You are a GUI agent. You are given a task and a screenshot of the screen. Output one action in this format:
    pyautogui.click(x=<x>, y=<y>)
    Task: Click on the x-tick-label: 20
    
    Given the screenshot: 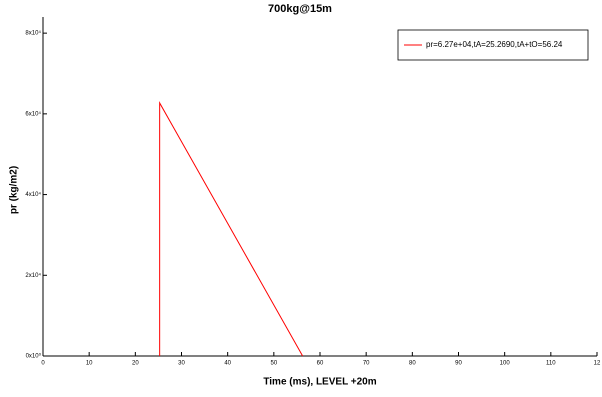 What is the action you would take?
    pyautogui.click(x=135, y=364)
    